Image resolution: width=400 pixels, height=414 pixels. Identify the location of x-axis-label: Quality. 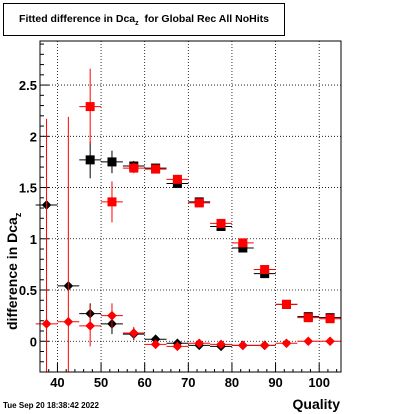
(316, 404).